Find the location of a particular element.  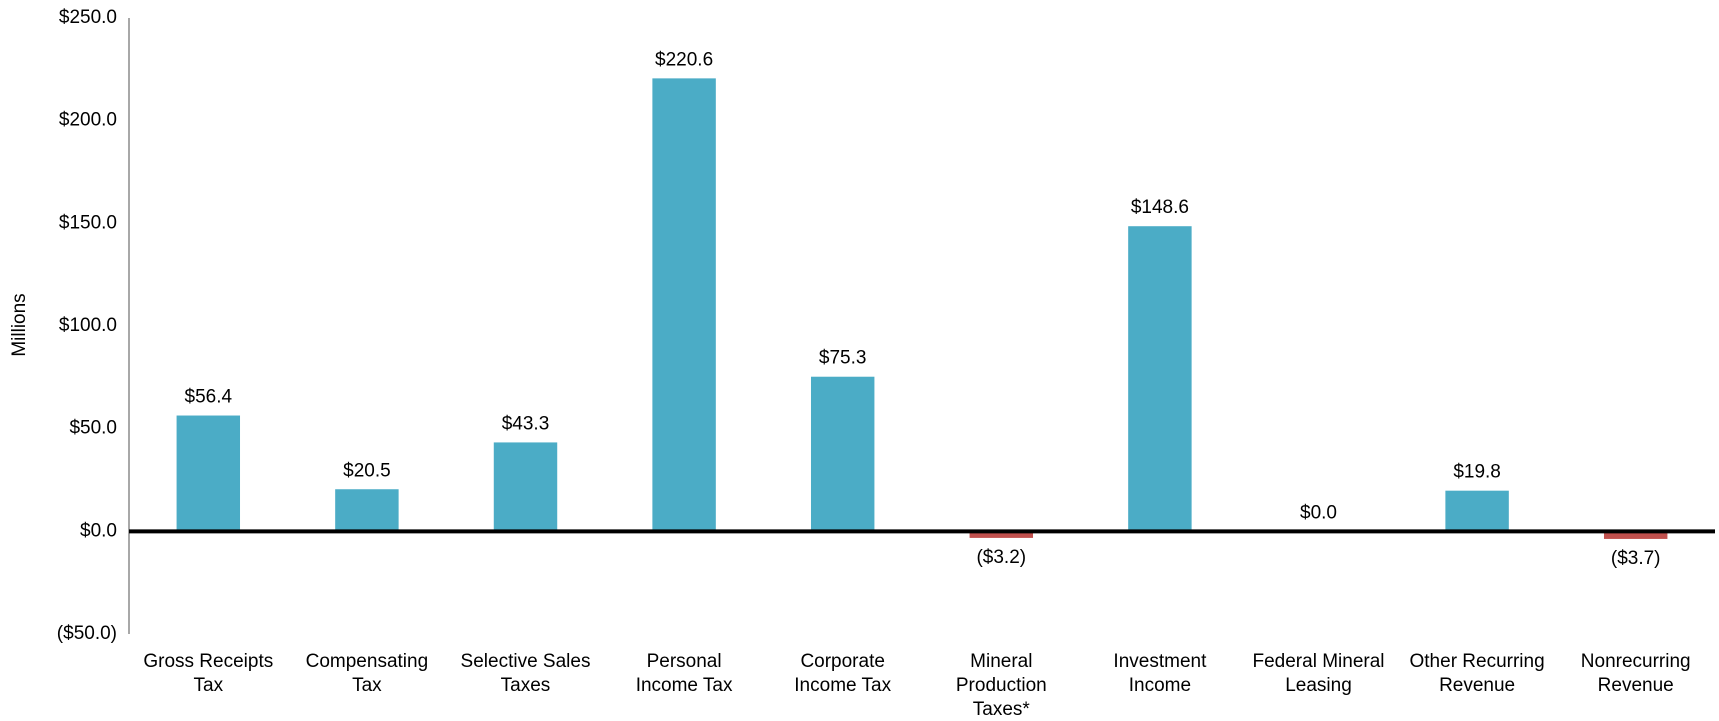

data-label: ($3.7) is located at coordinates (1636, 558).